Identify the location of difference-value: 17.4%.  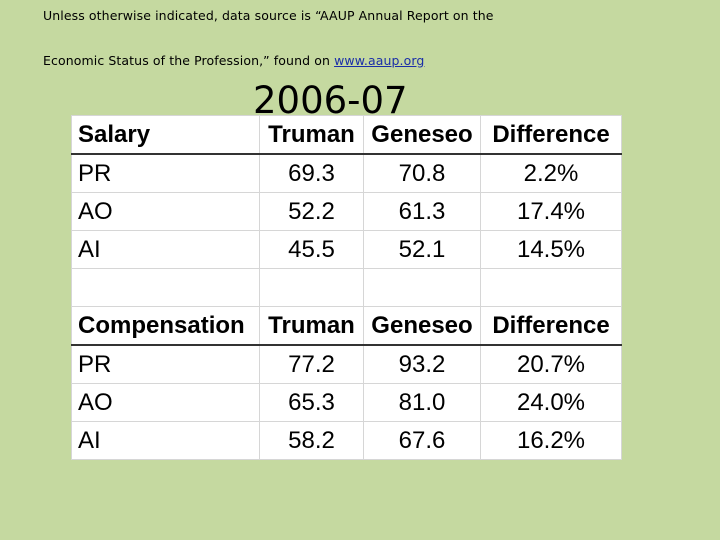
(551, 211).